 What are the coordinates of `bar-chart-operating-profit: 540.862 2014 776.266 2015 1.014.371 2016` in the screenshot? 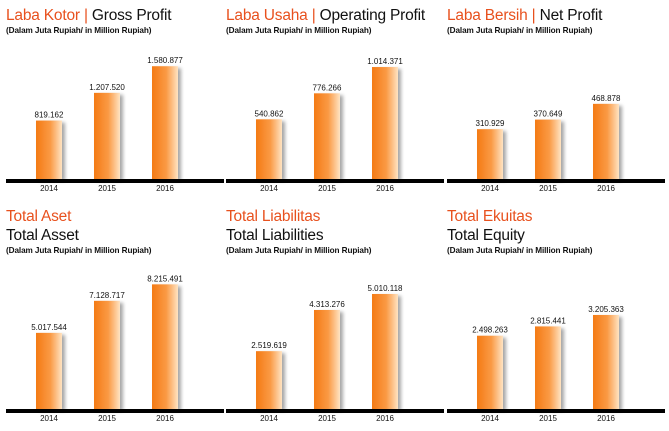 It's located at (335, 121).